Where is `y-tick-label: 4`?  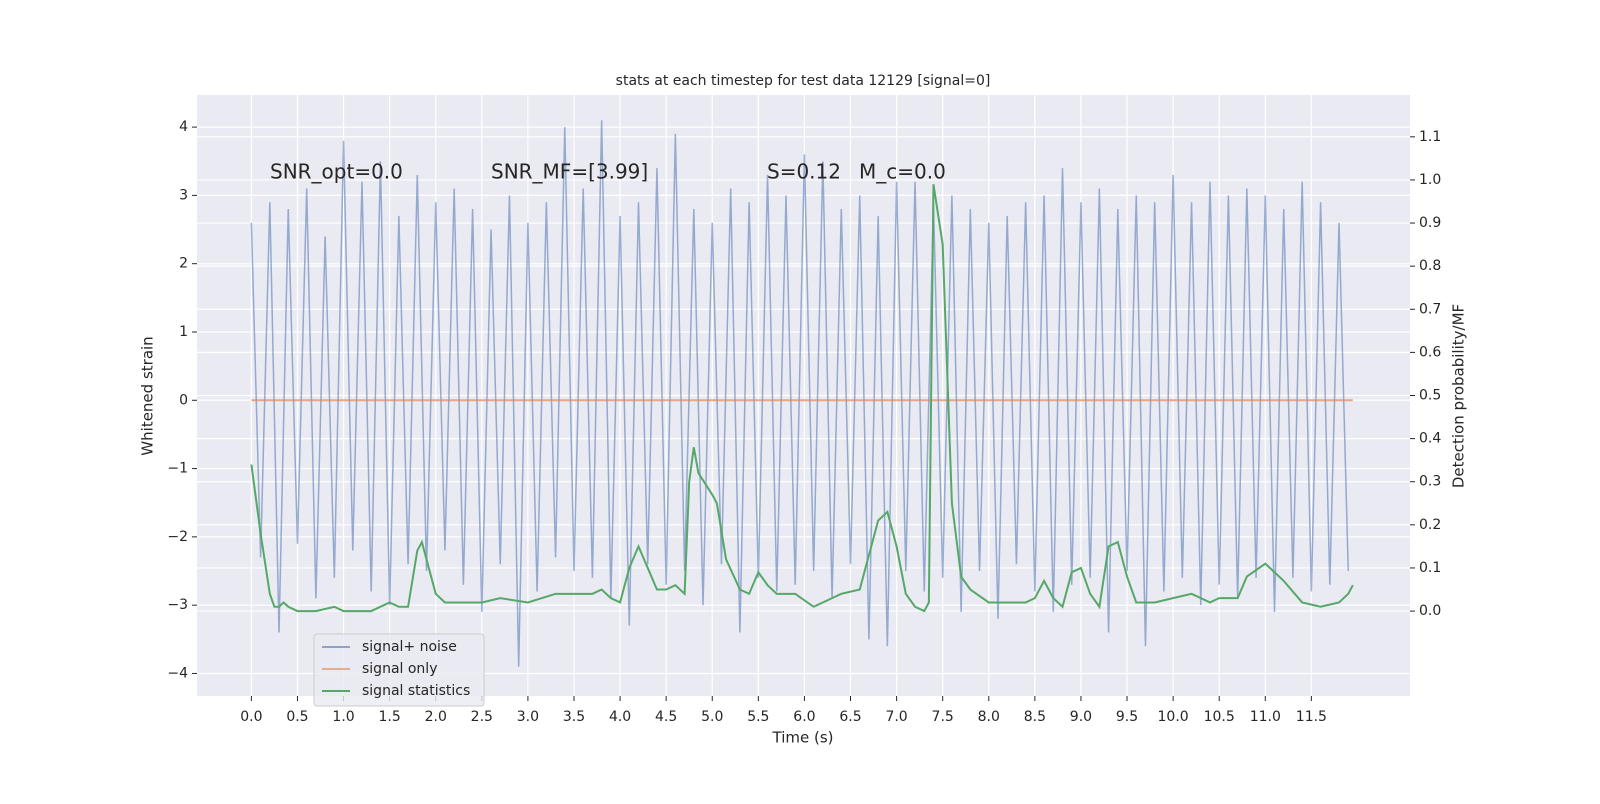
y-tick-label: 4 is located at coordinates (183, 127).